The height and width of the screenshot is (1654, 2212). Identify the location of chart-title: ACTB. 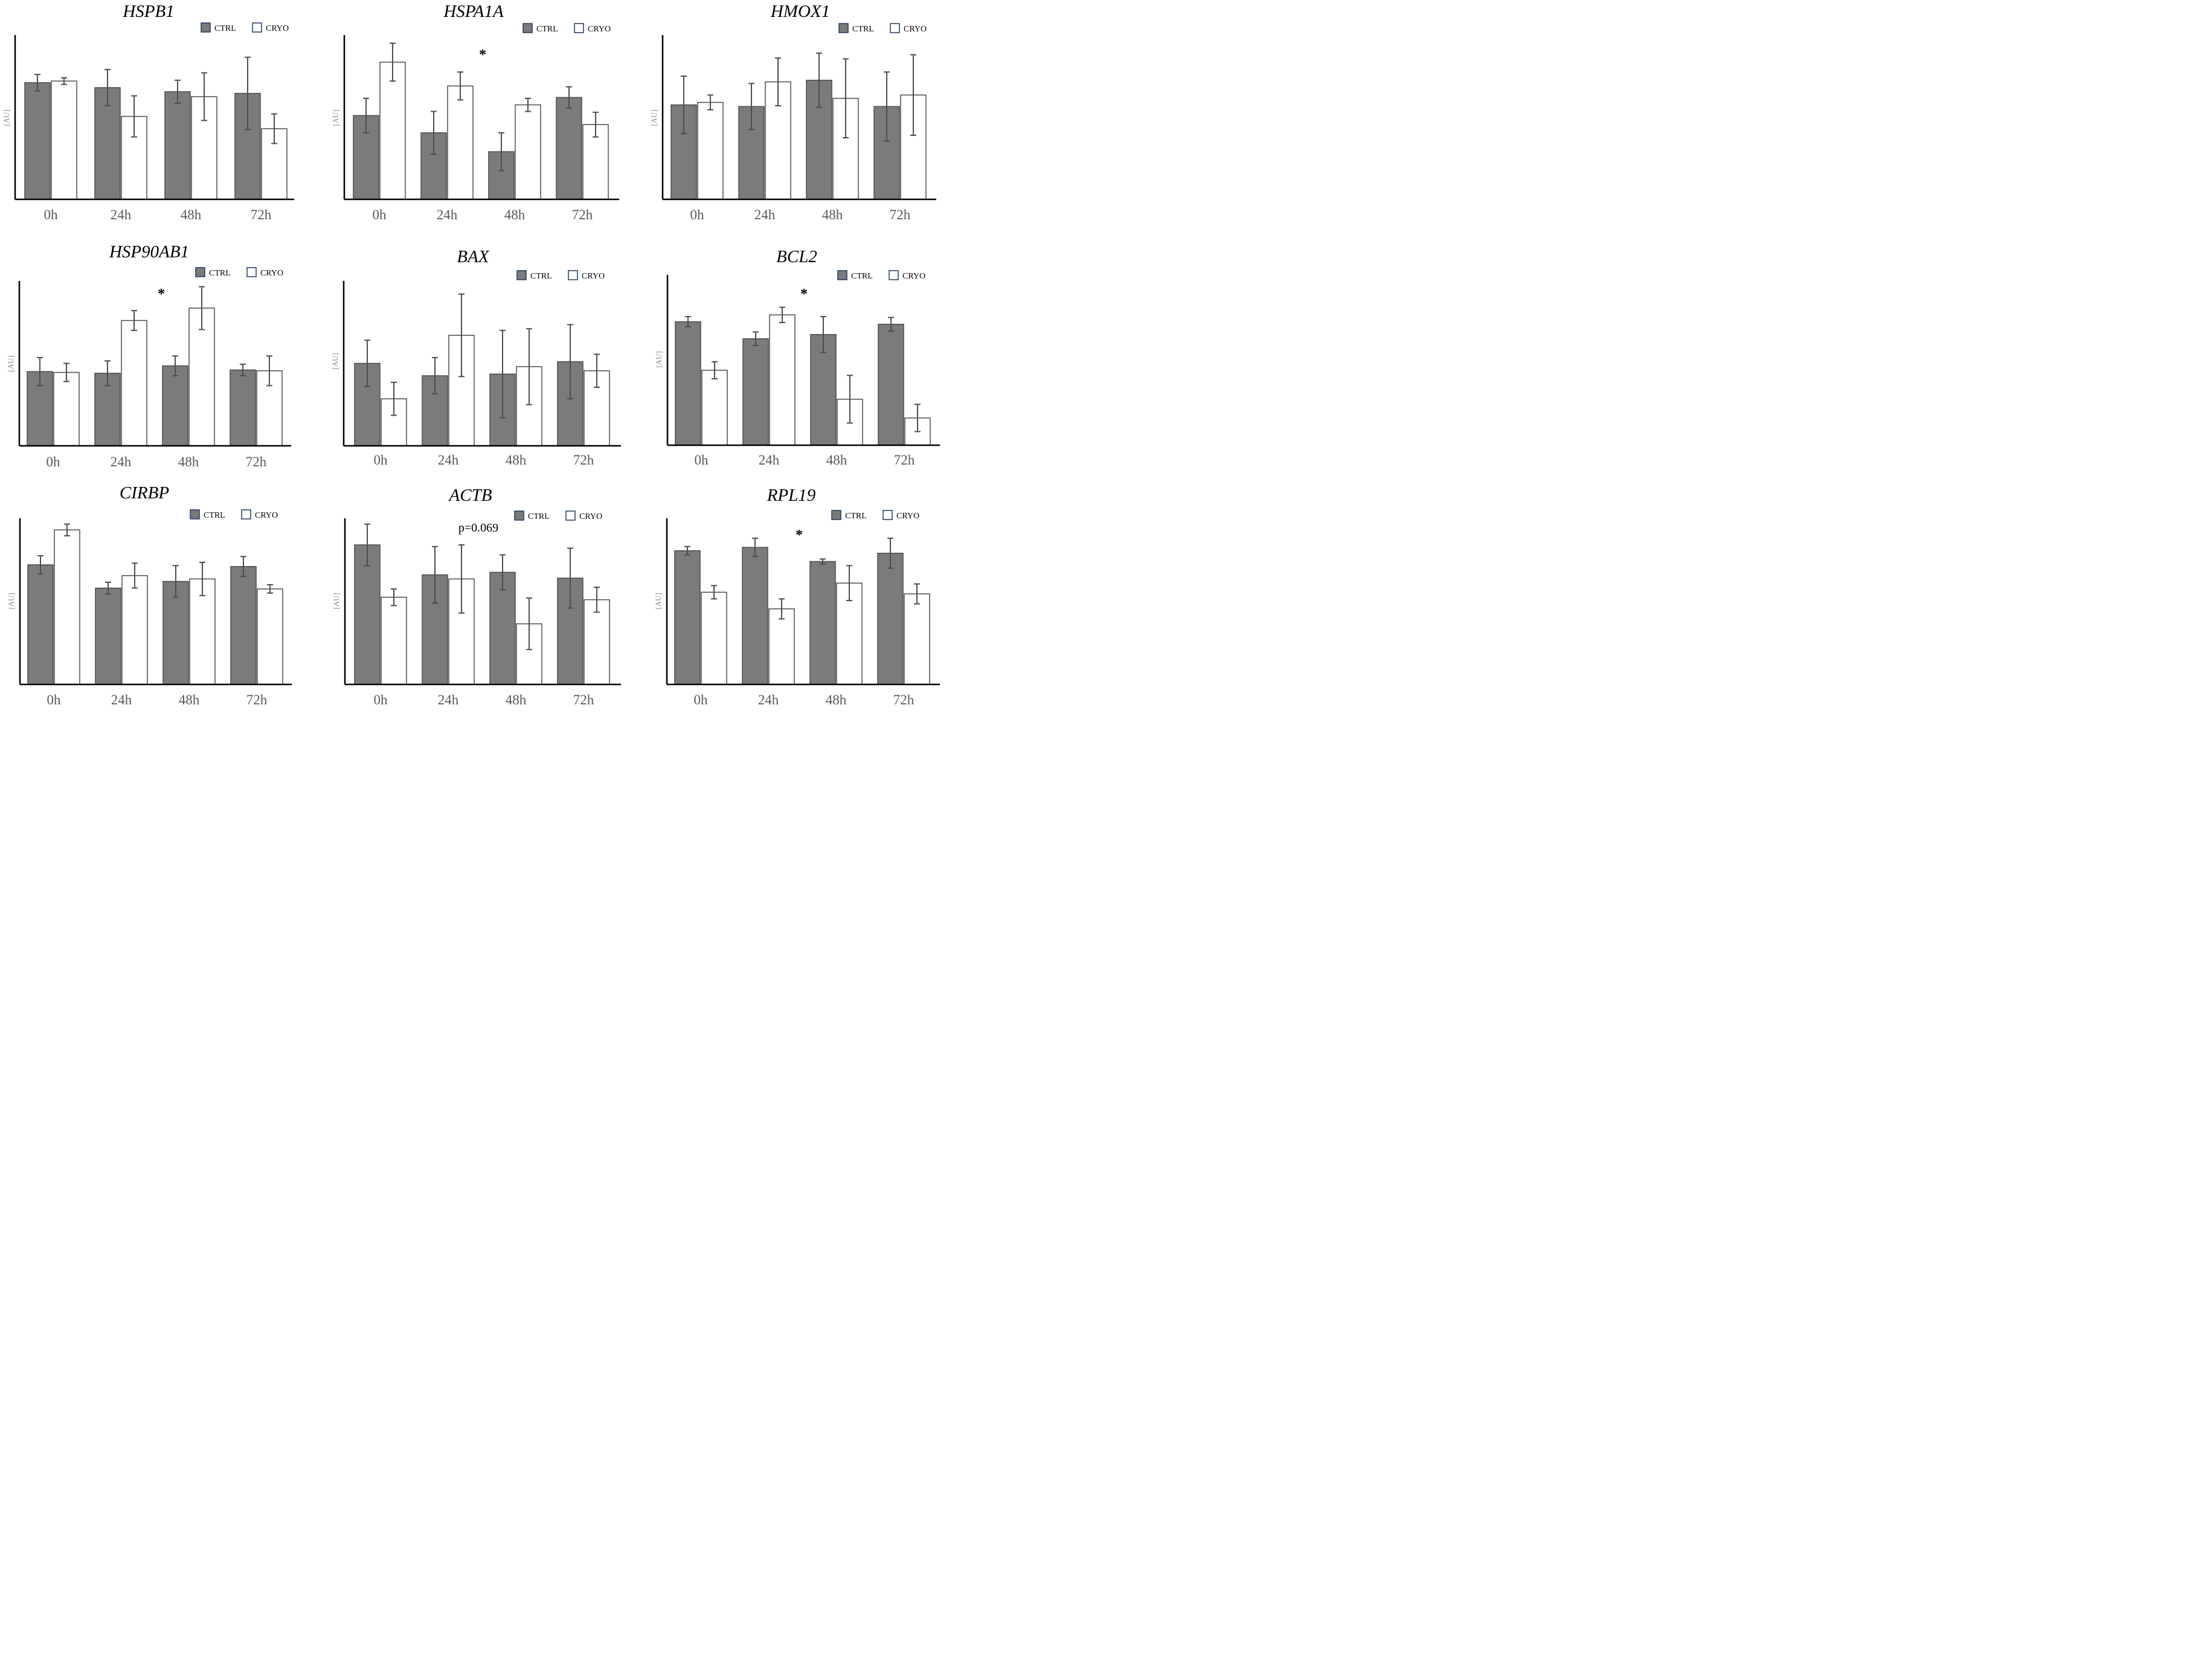
(470, 496).